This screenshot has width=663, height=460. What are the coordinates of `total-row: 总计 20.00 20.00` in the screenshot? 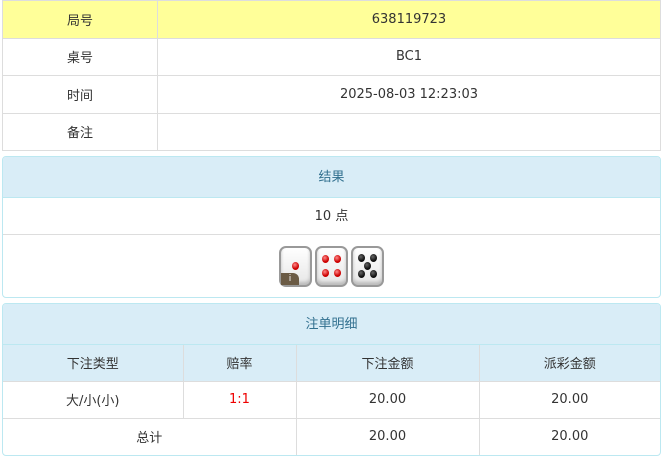 It's located at (331, 436).